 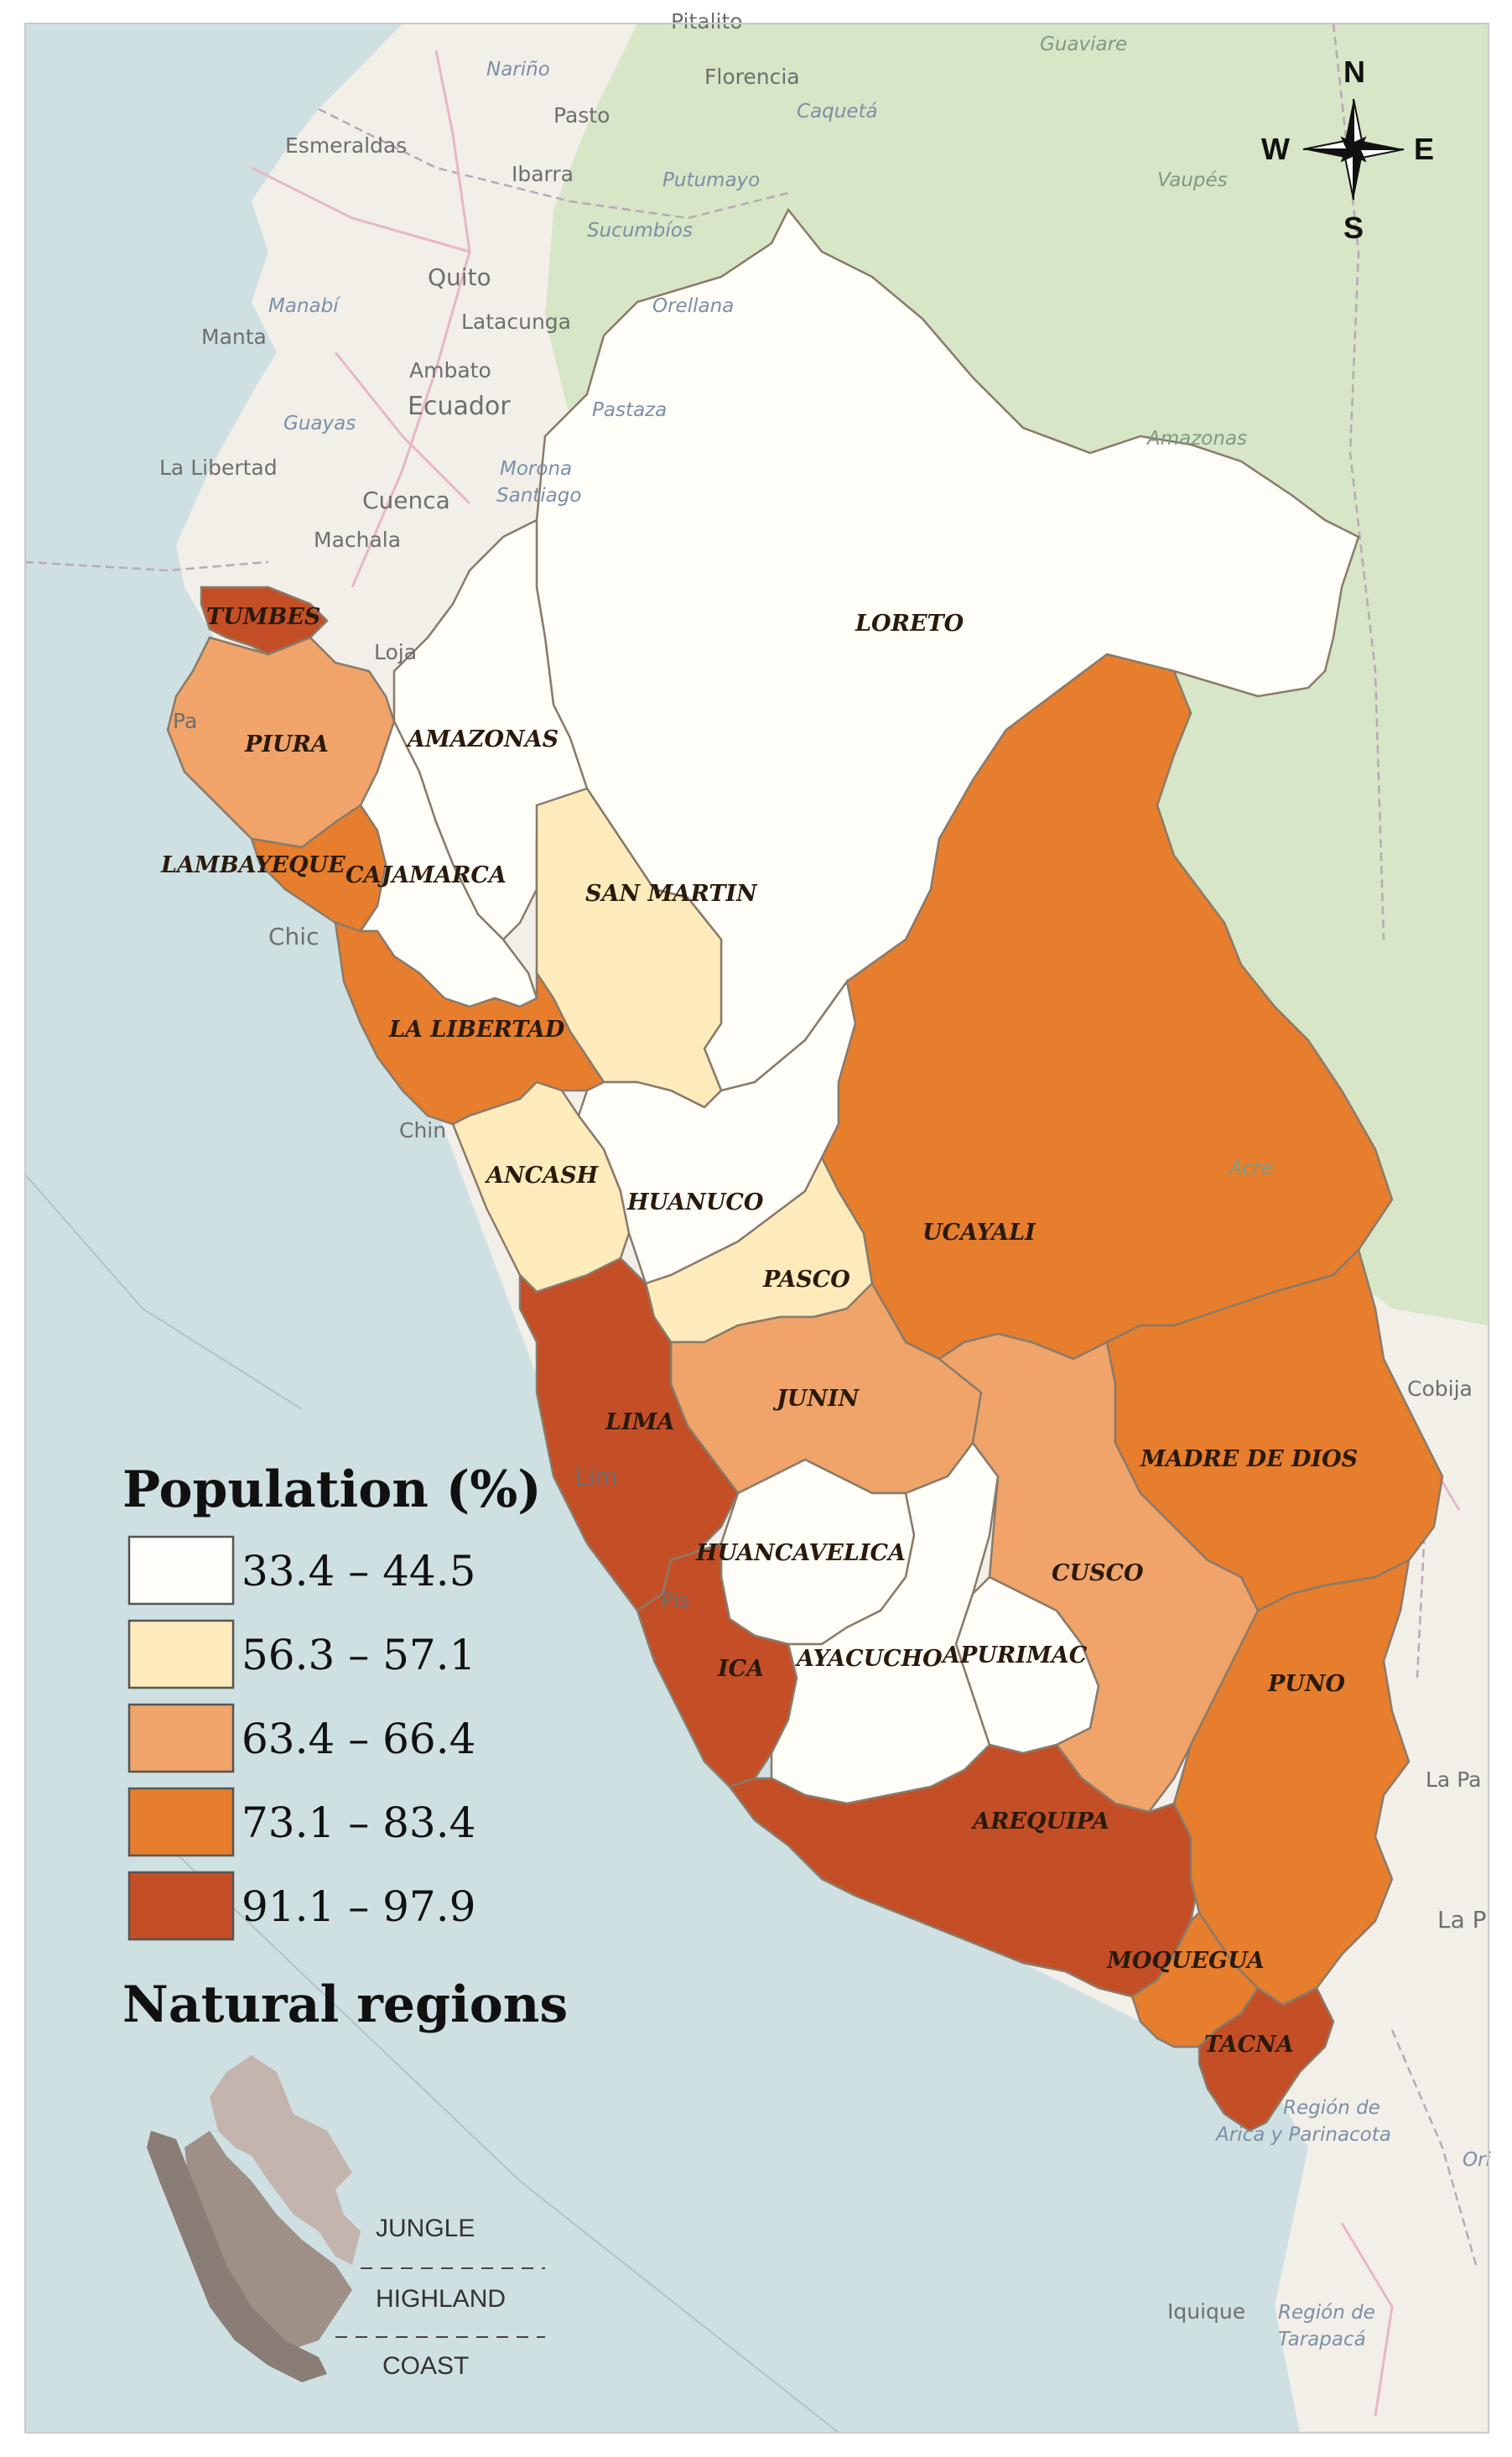 What do you see at coordinates (482, 739) in the screenshot?
I see `label-amazonas: AMAZONAS` at bounding box center [482, 739].